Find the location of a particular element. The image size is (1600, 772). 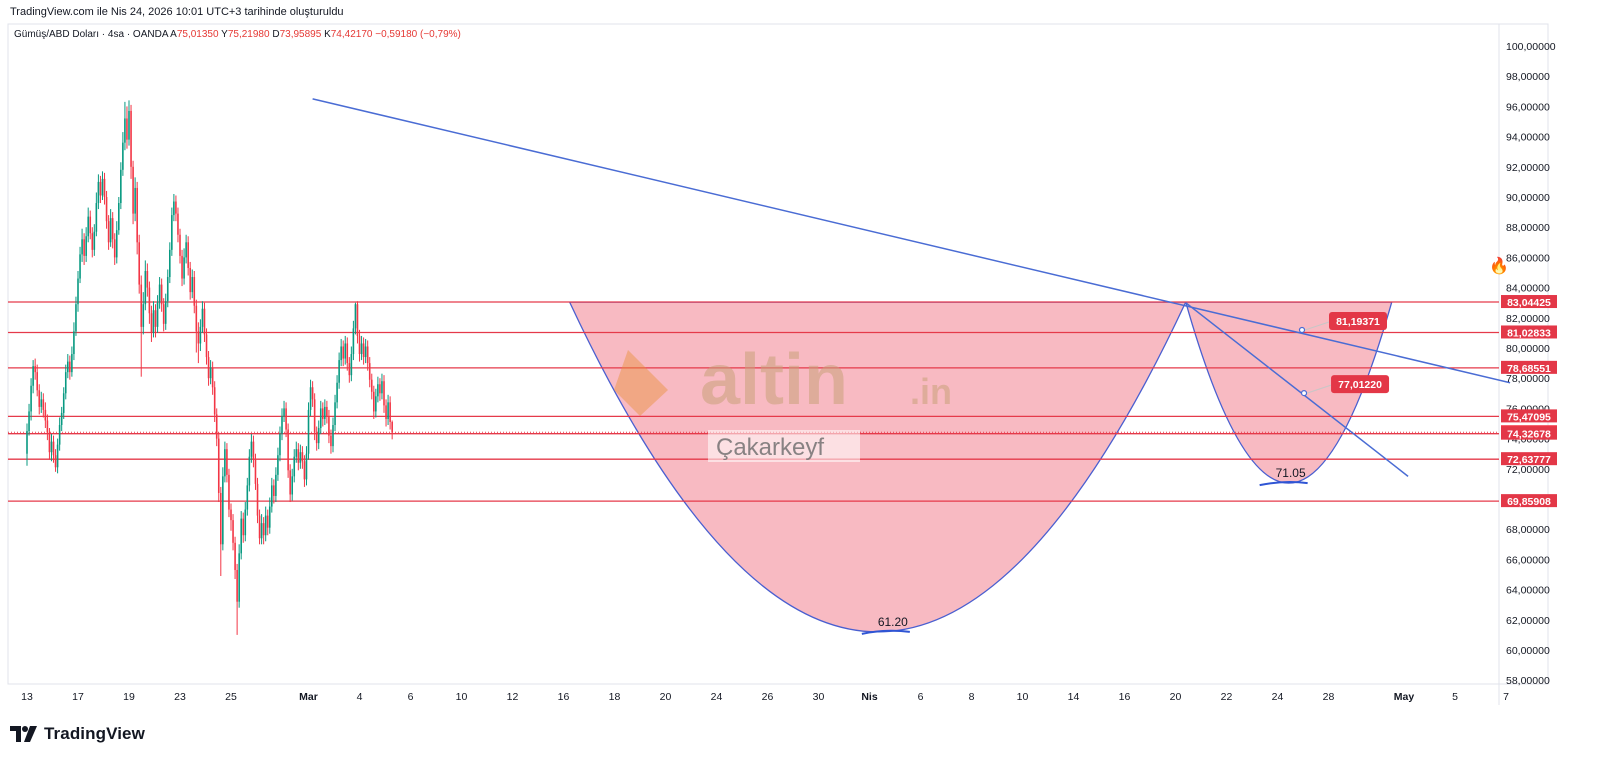

annotations-layer: 61.20 71.05 81,19371 77,01220 is located at coordinates (1125, 473).